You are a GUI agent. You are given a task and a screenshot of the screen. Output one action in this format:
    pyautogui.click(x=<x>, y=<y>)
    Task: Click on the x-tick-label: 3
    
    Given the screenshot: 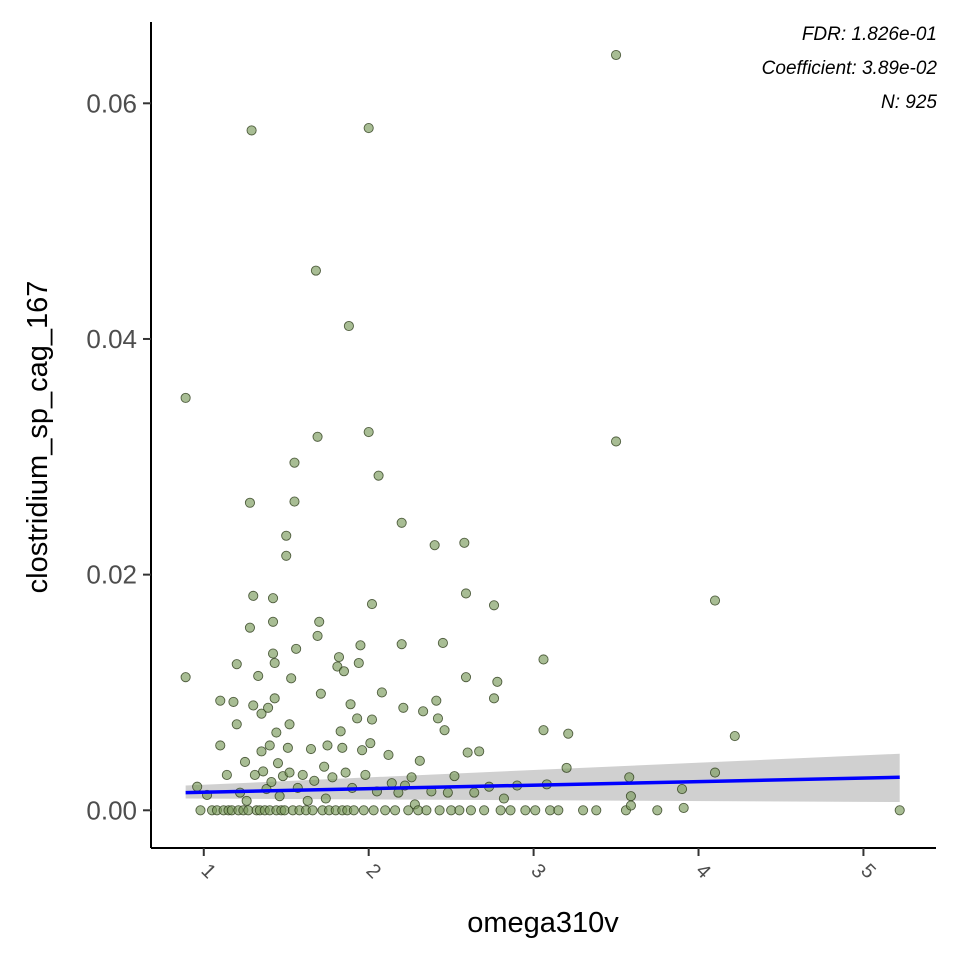 What is the action you would take?
    pyautogui.click(x=537, y=871)
    